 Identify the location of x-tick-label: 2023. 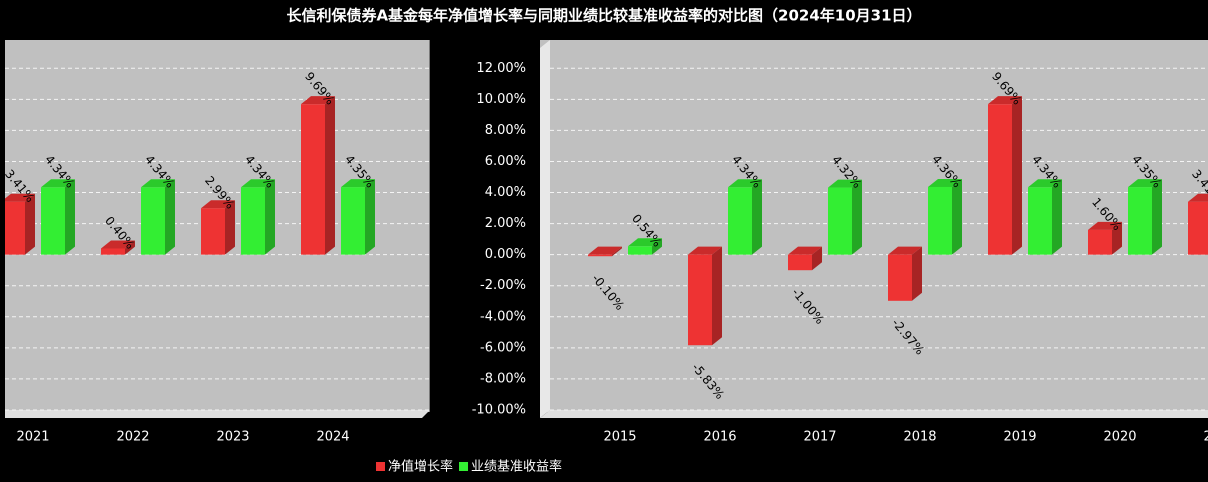
(232, 437).